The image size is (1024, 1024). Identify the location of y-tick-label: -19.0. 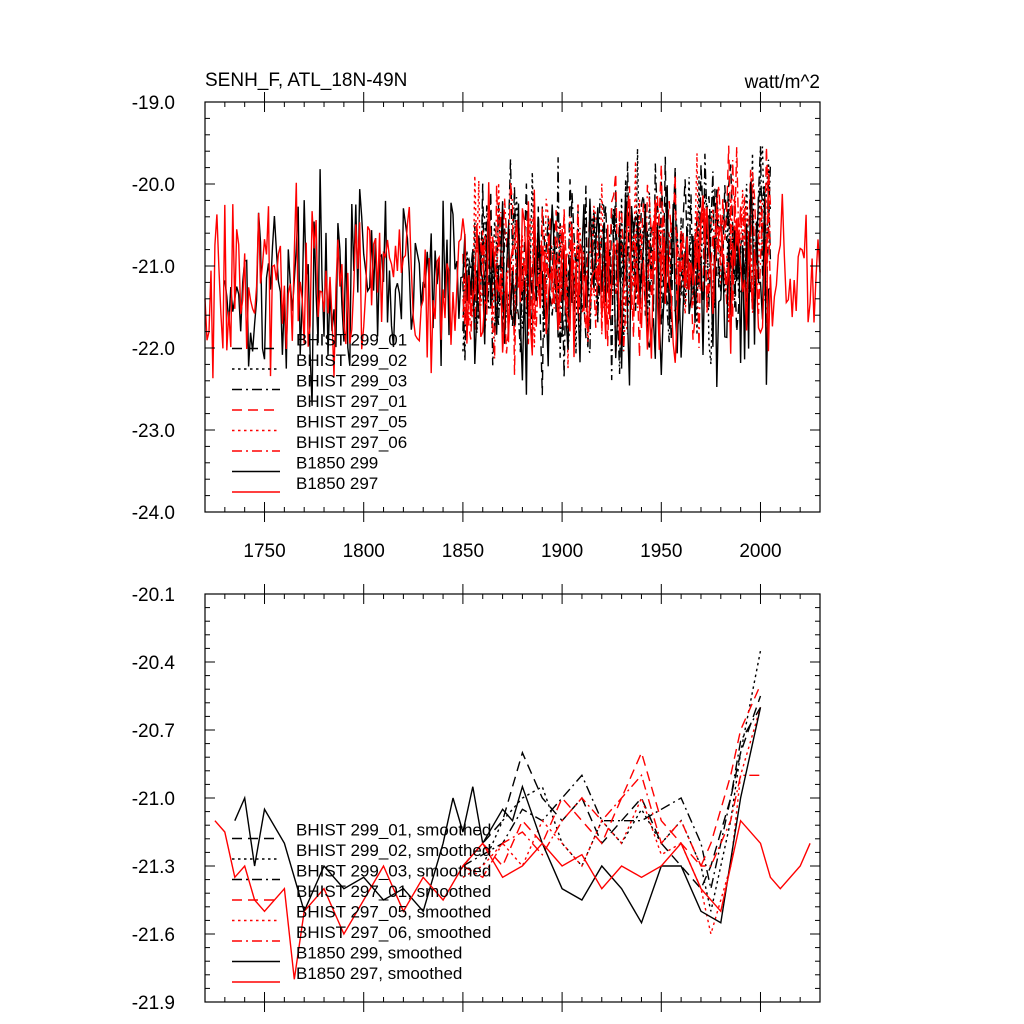
(153, 103).